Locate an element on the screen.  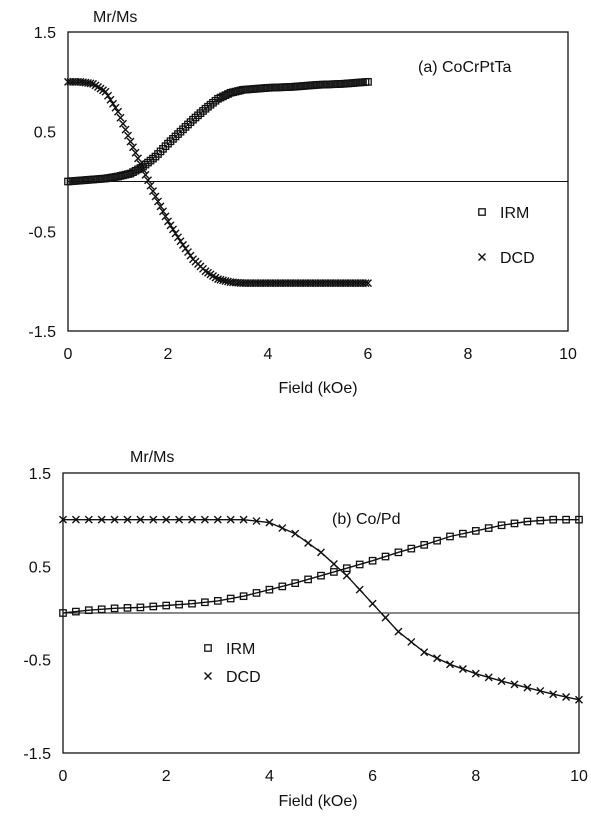
y-axis-label: Mr/Ms is located at coordinates (115, 17).